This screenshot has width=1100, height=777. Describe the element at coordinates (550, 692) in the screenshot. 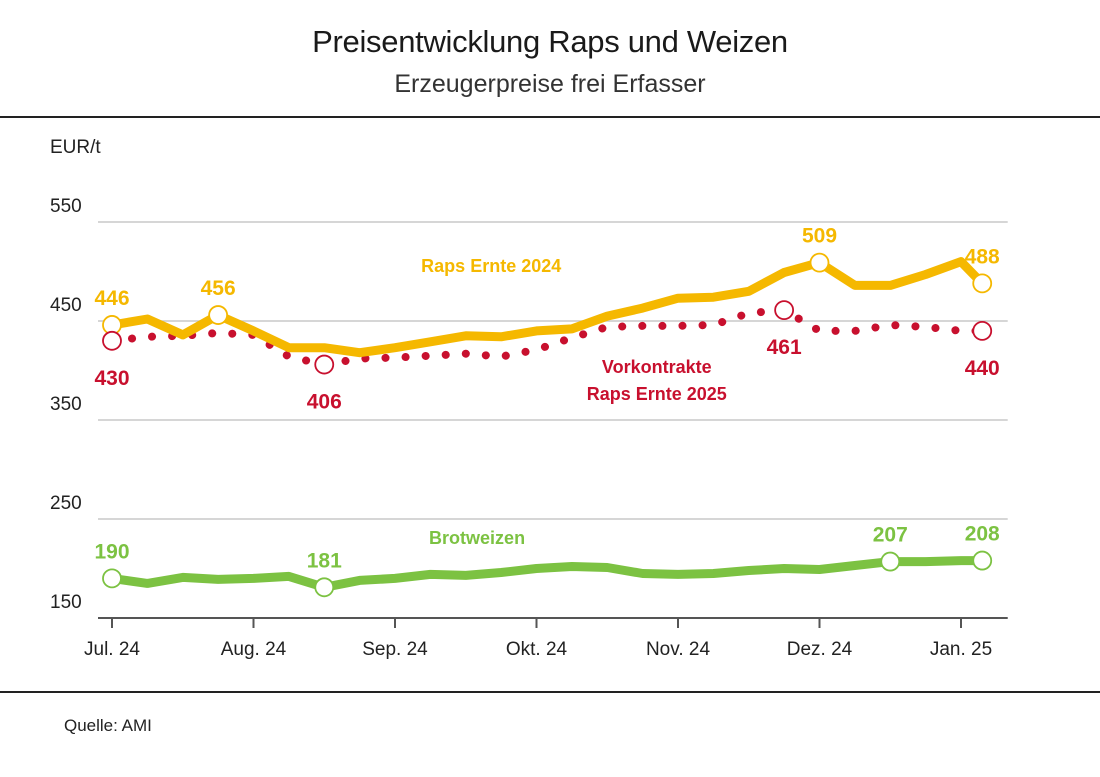

I see `bottom-divider` at that location.